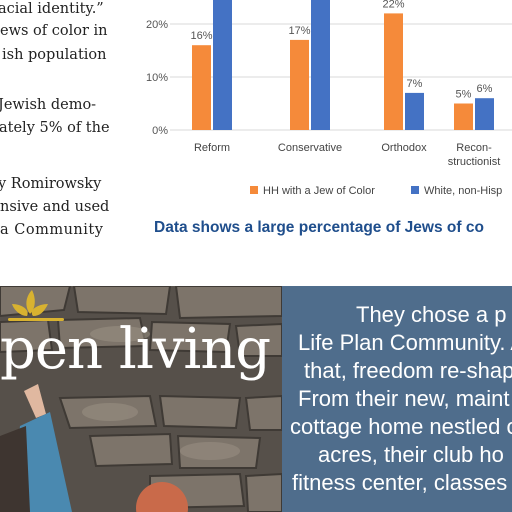 The image size is (512, 512). Describe the element at coordinates (404, 148) in the screenshot. I see `x-tick-label: Orthodox` at that location.